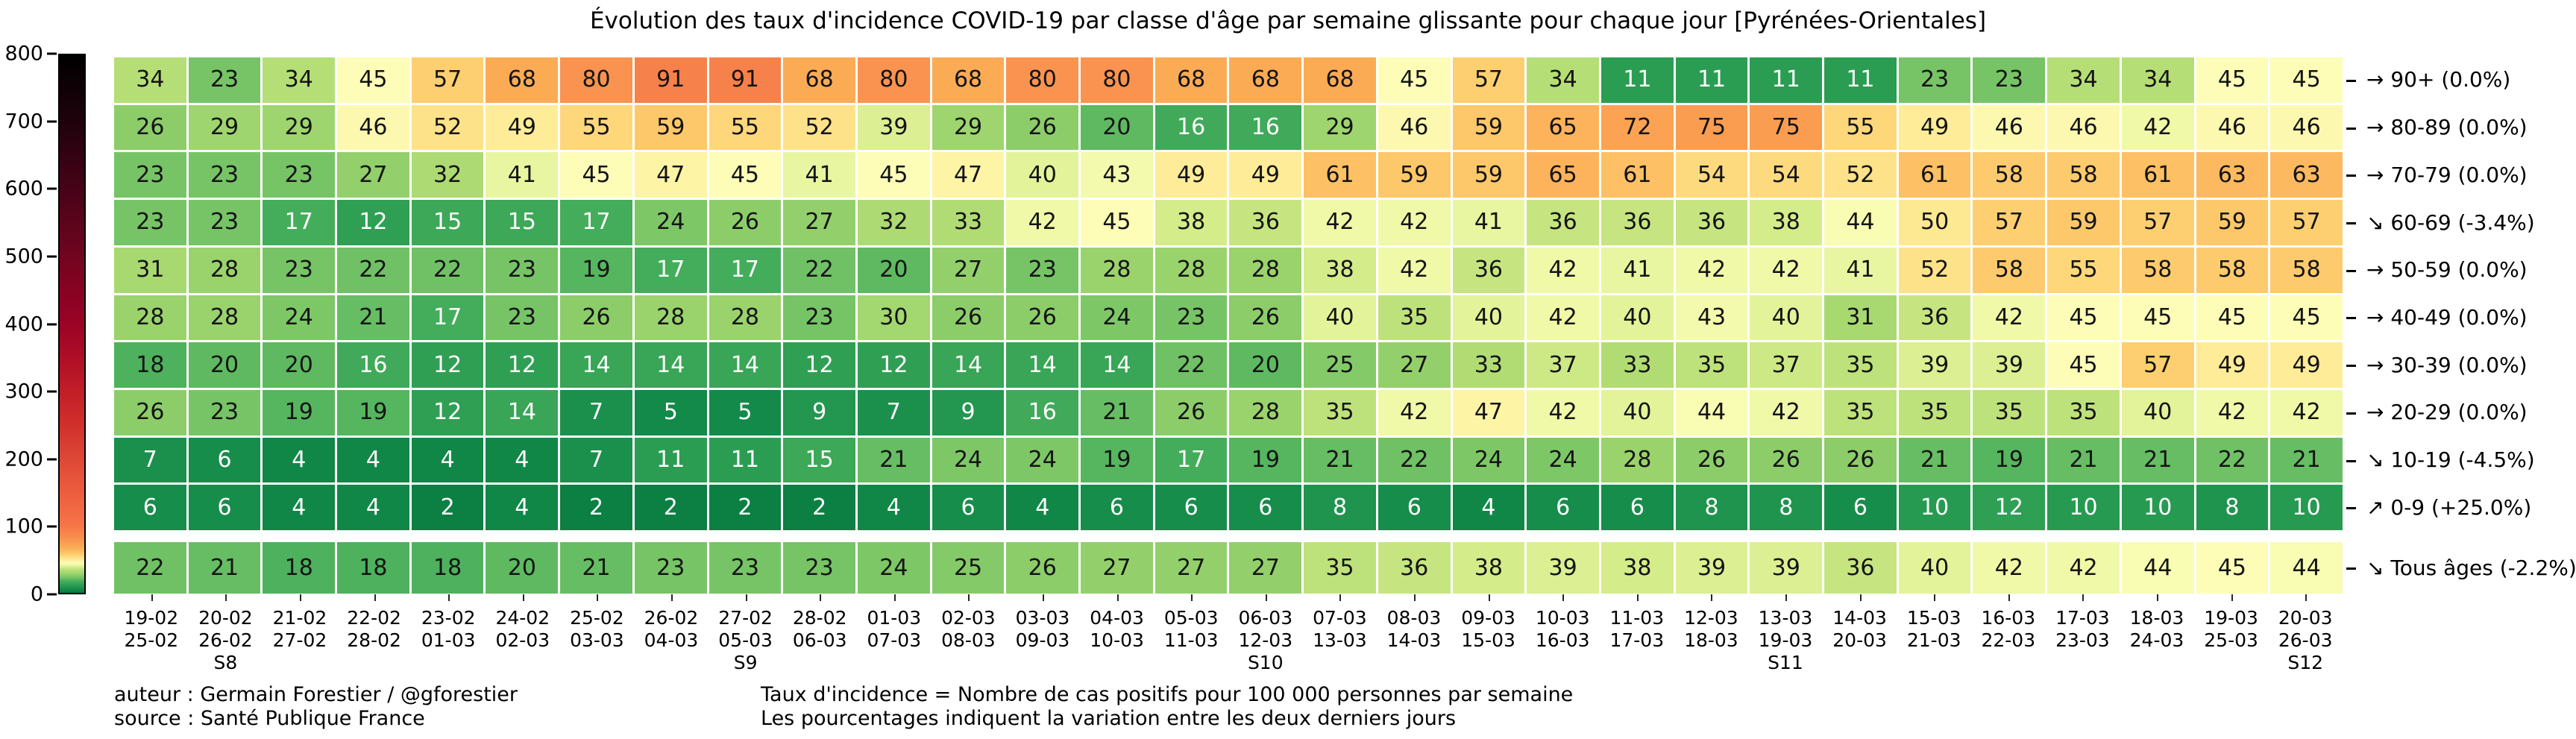 This screenshot has width=2576, height=739. What do you see at coordinates (1266, 80) in the screenshot?
I see `heatmap-cell: 68` at bounding box center [1266, 80].